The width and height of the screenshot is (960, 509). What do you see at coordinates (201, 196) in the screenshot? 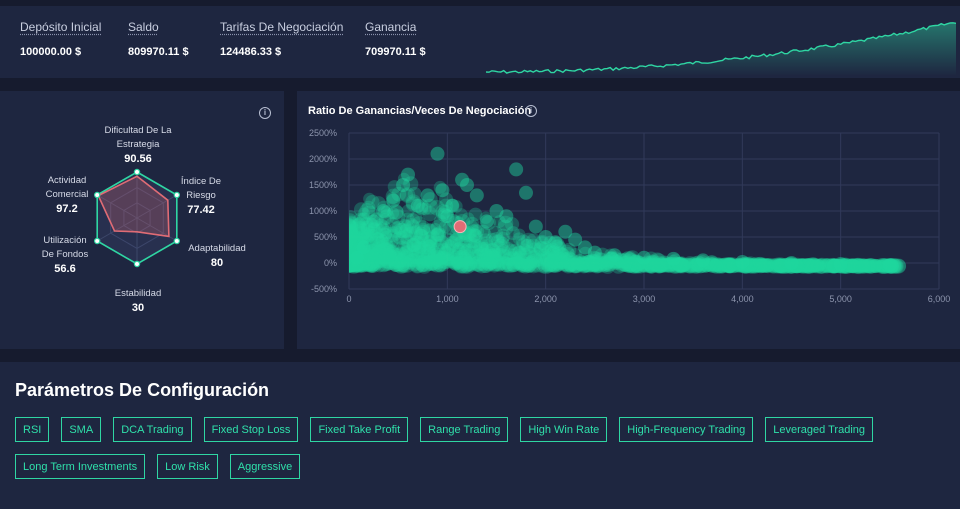
I see `radar-axis-risk: Índice De Riesgo 77.42` at bounding box center [201, 196].